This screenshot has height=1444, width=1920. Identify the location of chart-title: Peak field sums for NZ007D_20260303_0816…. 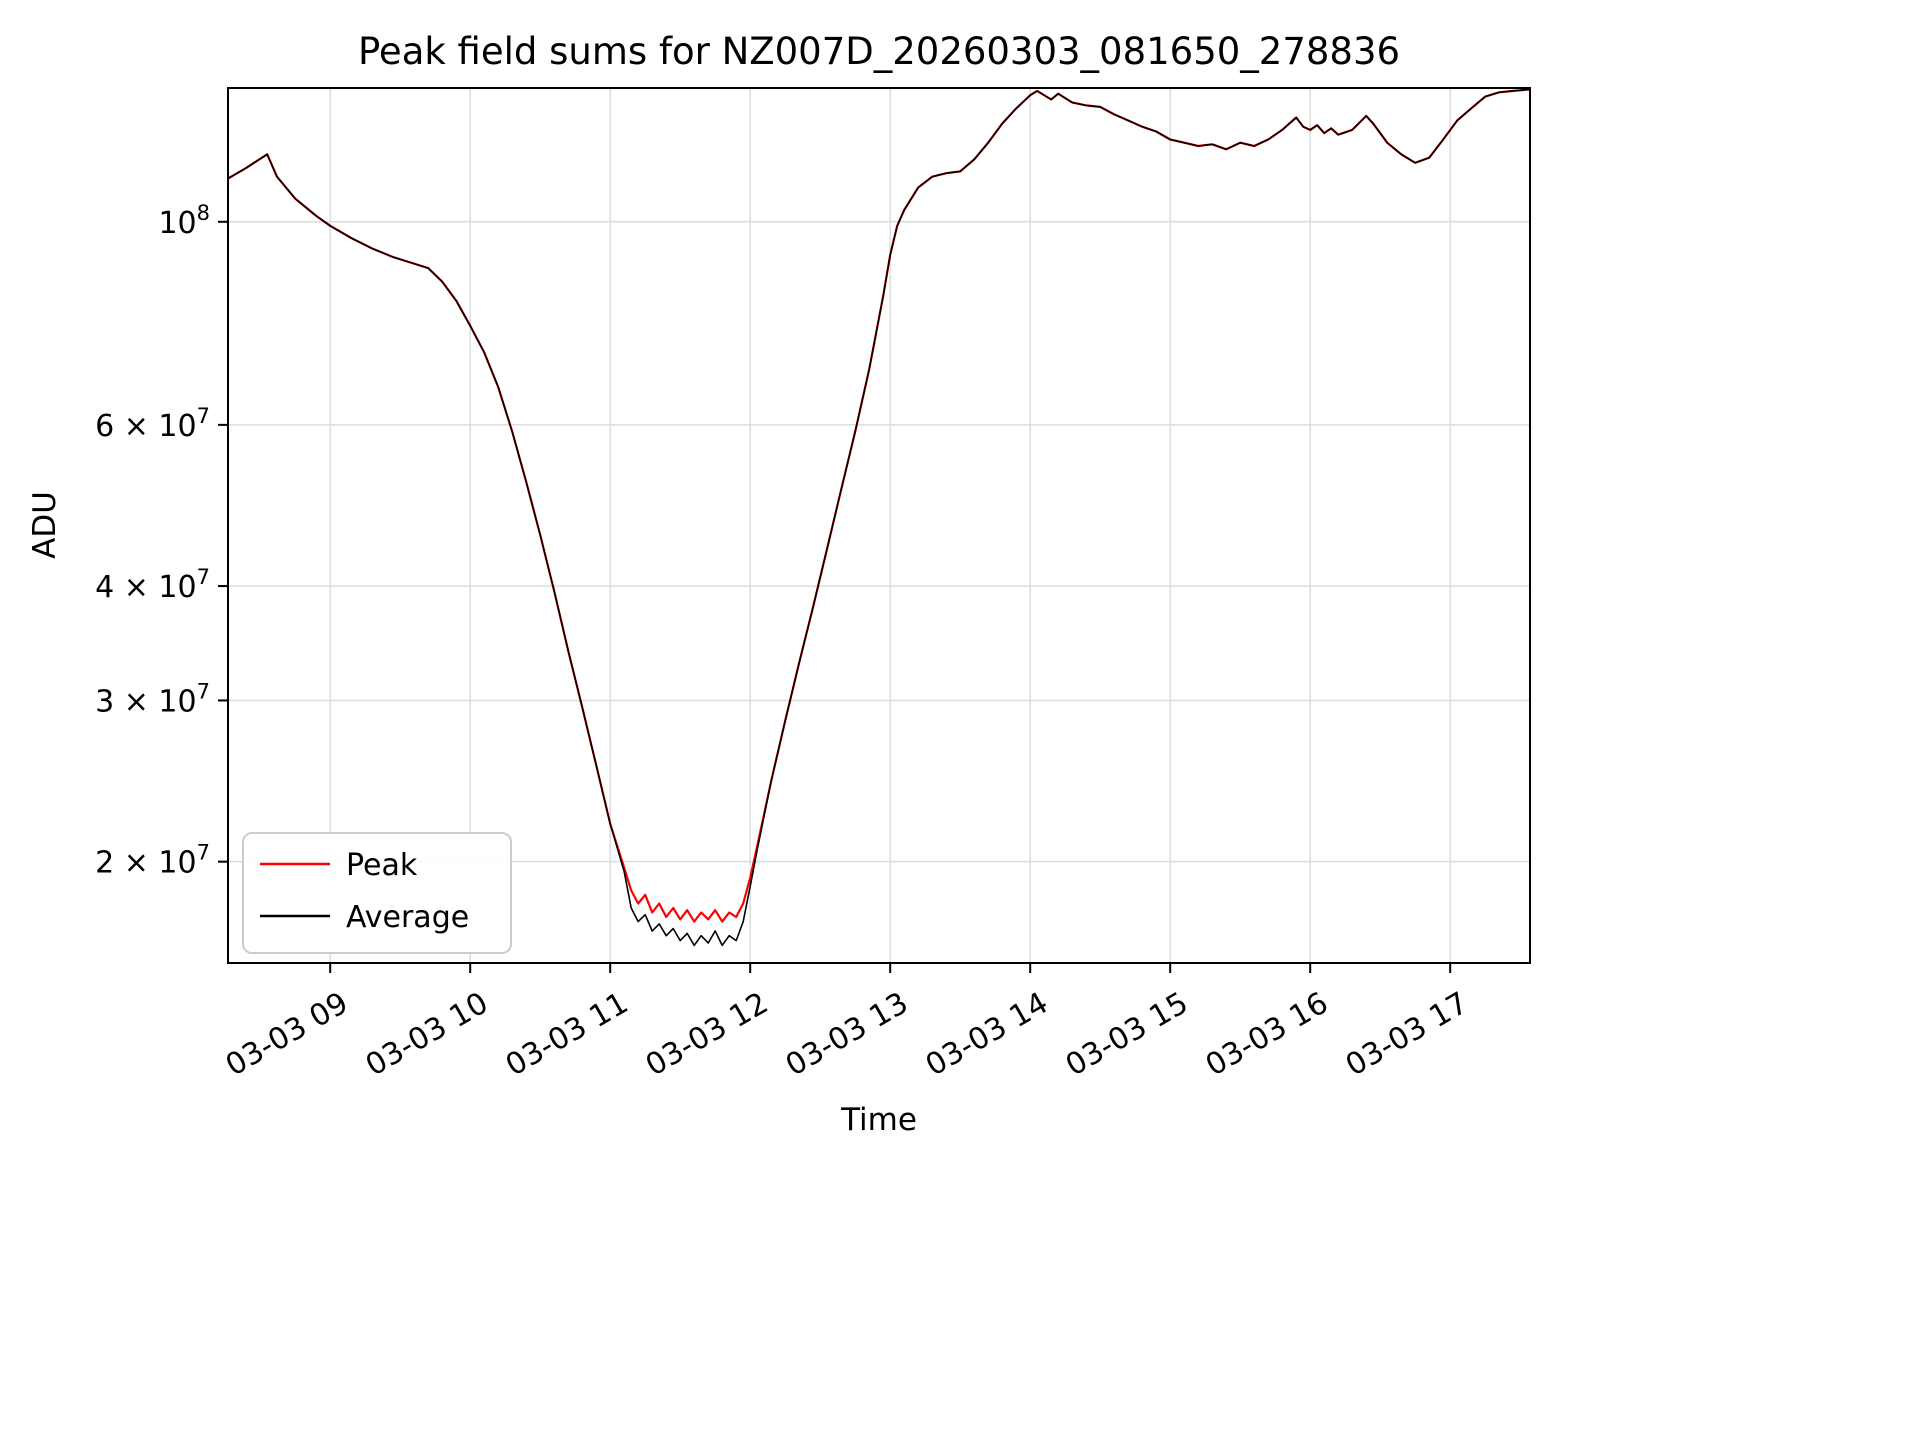
(879, 51).